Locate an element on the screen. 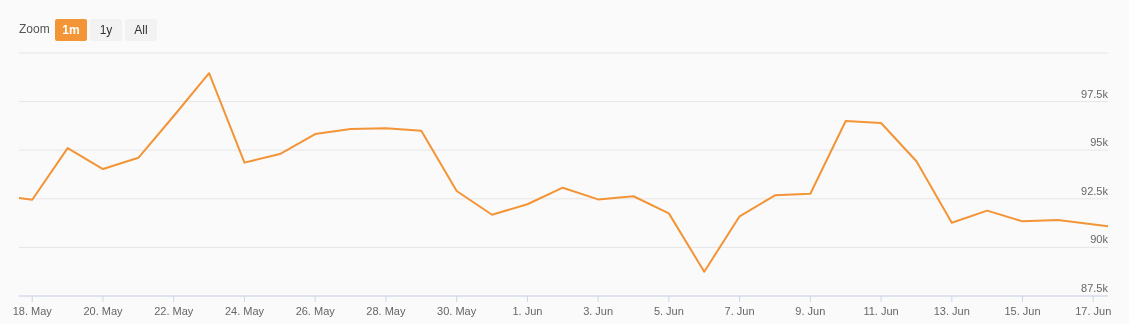  x-tick-label: 30. May is located at coordinates (457, 311).